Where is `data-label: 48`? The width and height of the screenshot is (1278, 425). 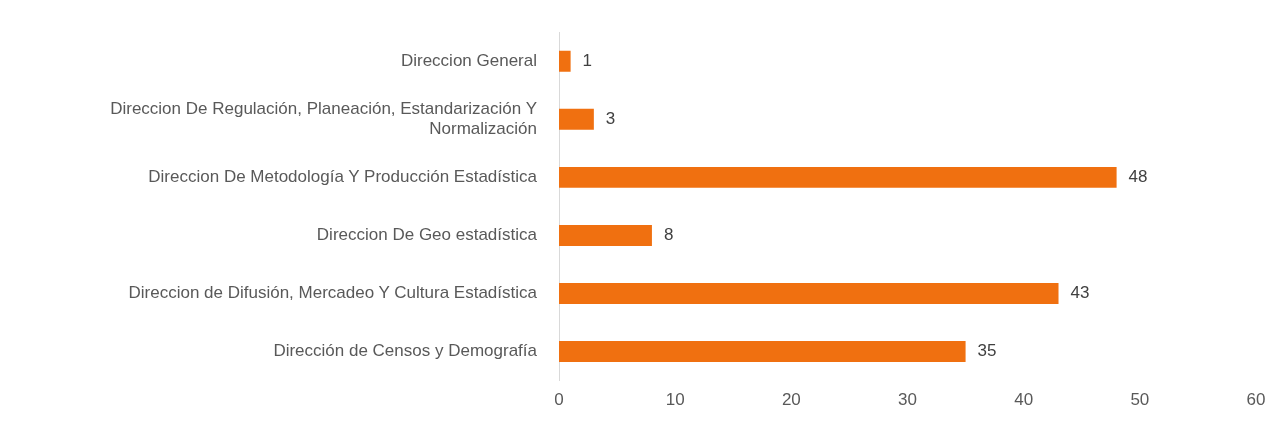 data-label: 48 is located at coordinates (1138, 177).